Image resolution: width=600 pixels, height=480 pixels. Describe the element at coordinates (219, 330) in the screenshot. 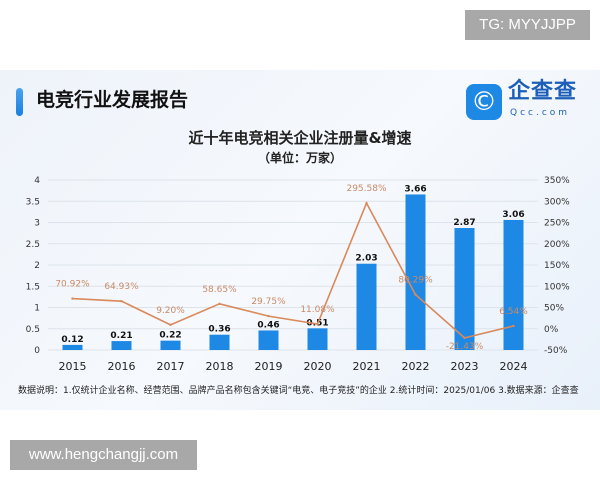

I see `bar-label: 0.36` at that location.